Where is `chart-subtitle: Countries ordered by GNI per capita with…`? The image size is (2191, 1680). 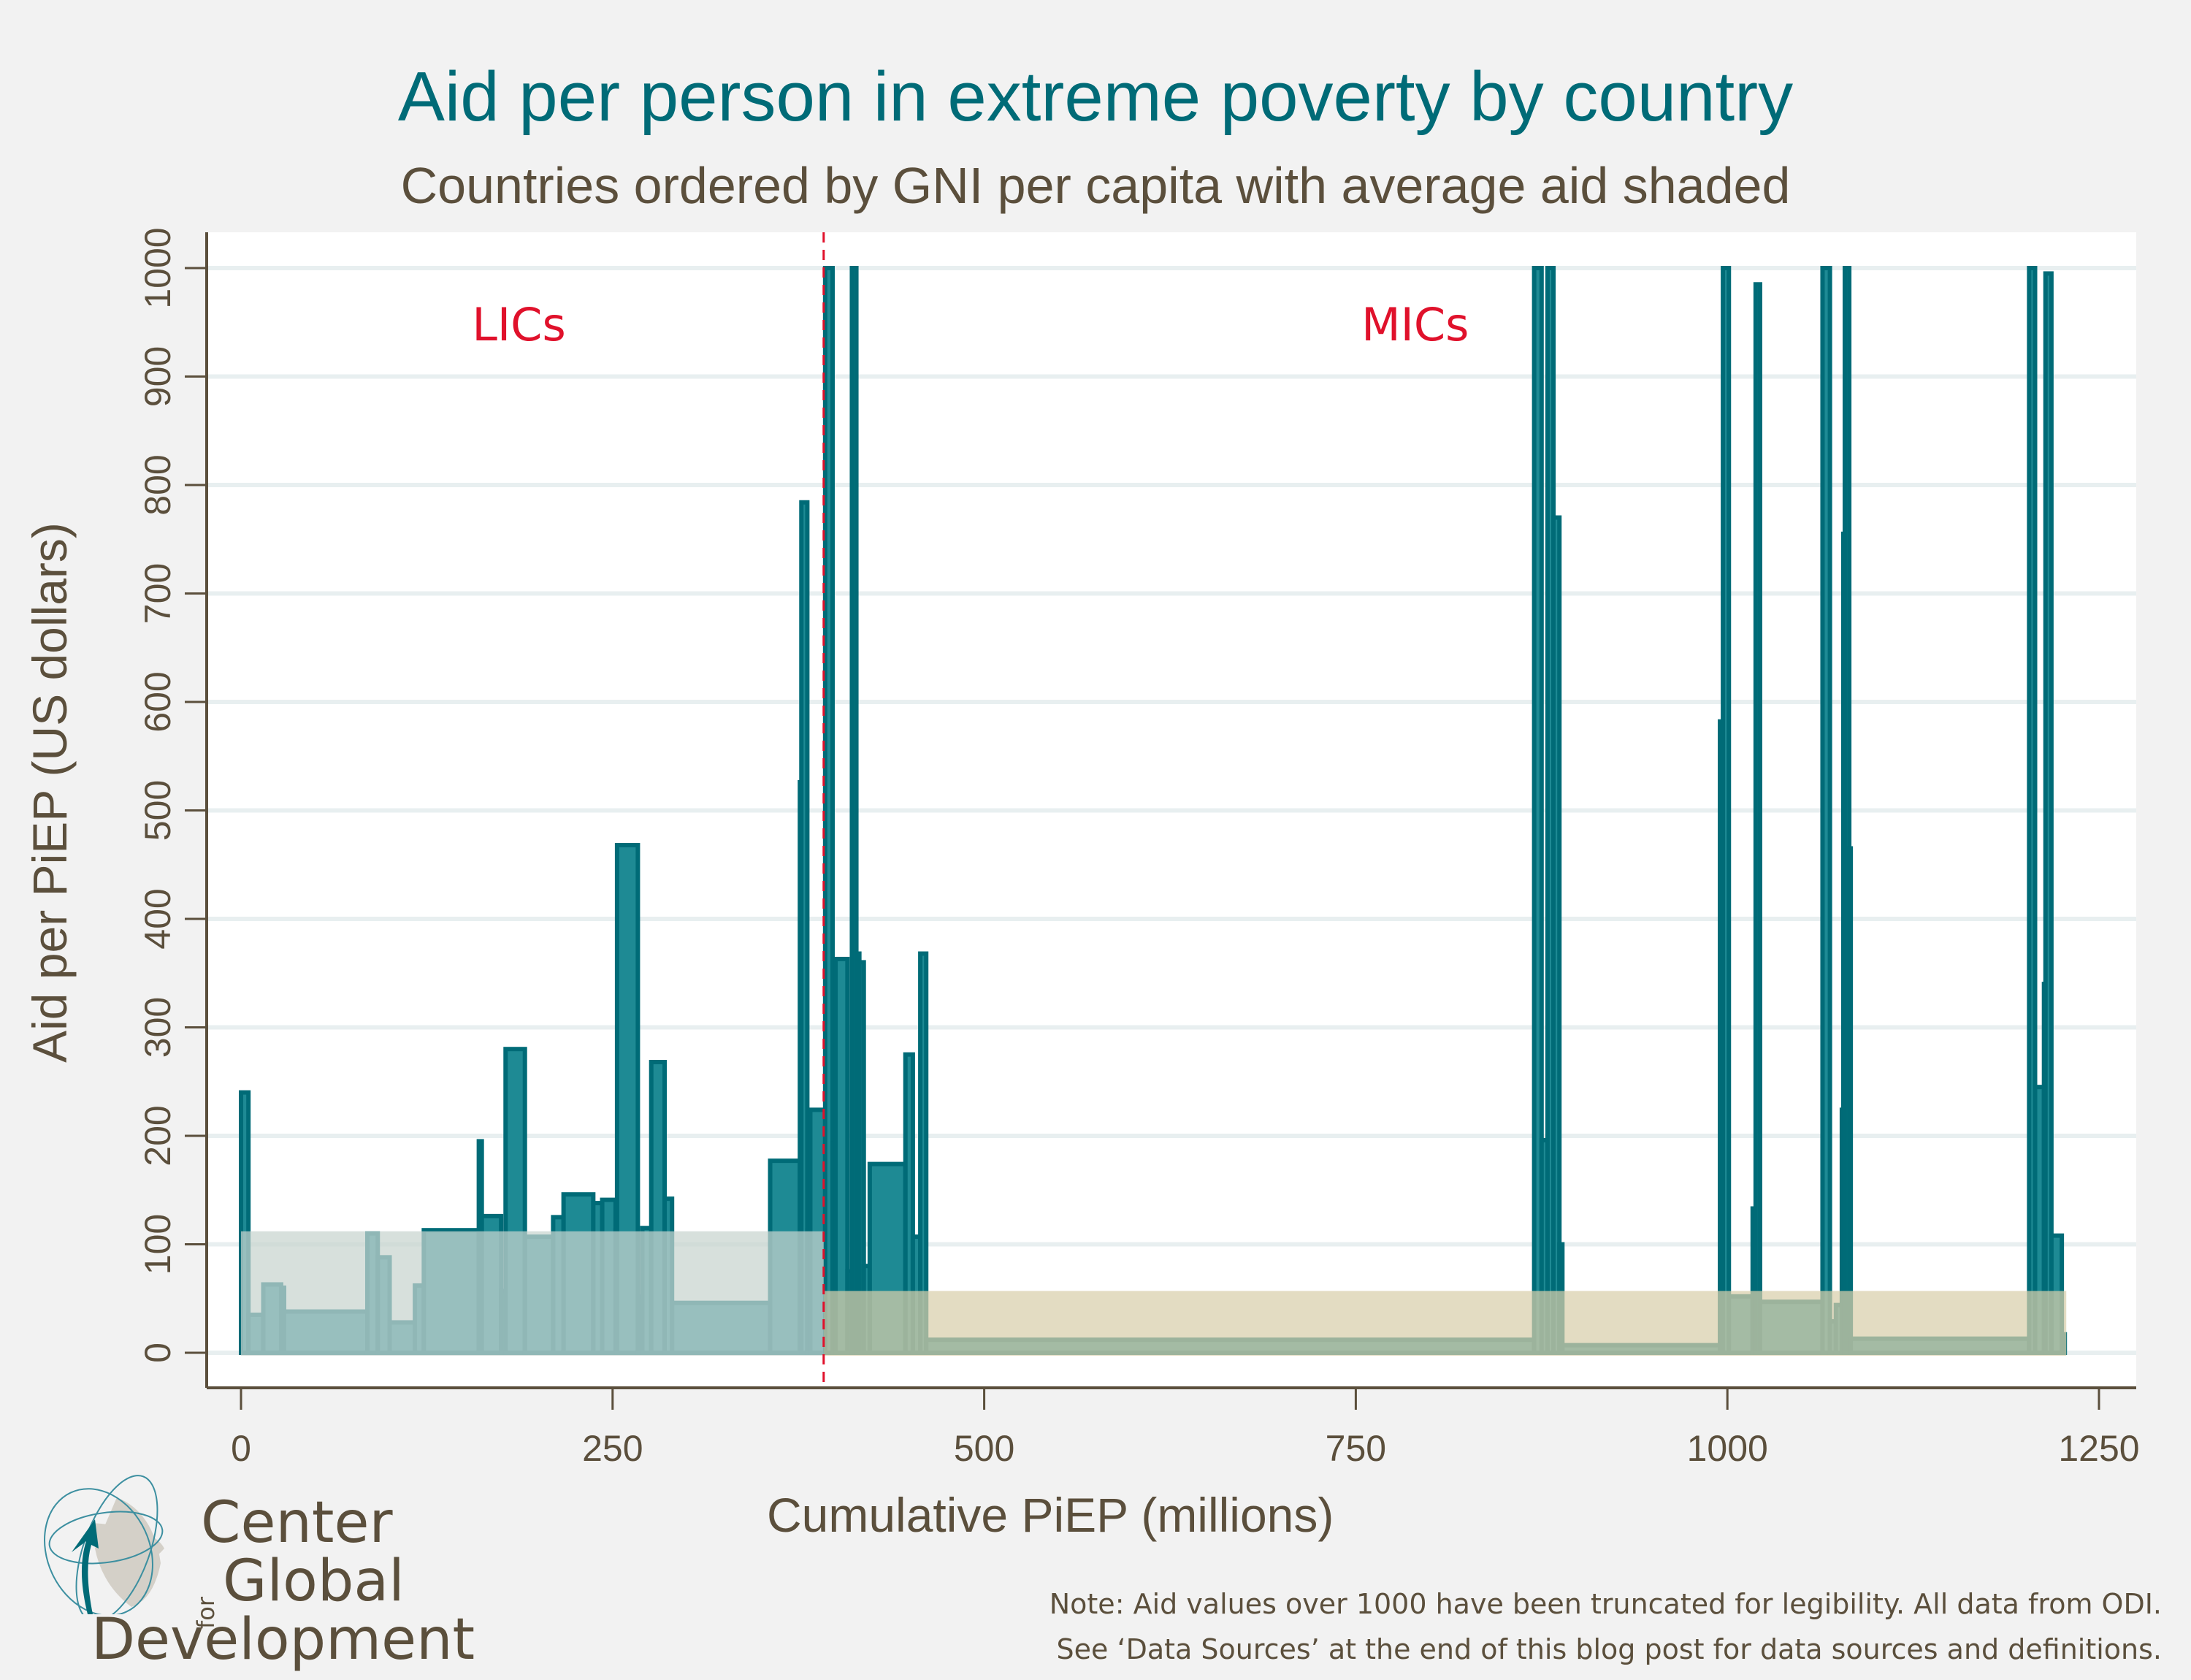
chart-subtitle: Countries ordered by GNI per capita with… is located at coordinates (1095, 185).